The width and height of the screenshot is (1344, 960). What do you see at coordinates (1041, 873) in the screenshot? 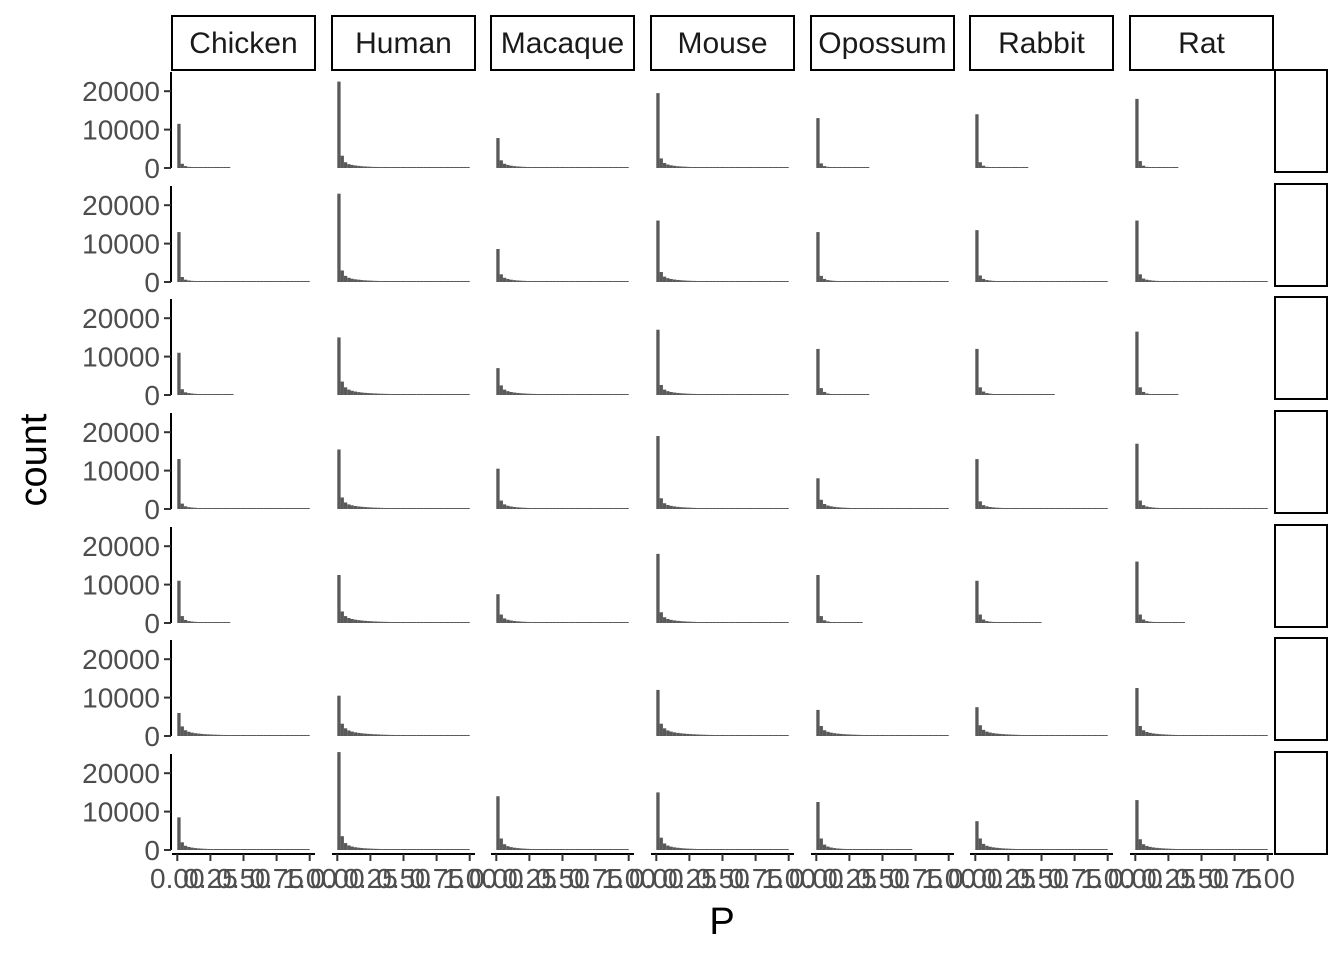
I see `x-axis-rabbit: 0.000.250.500.751.00` at bounding box center [1041, 873].